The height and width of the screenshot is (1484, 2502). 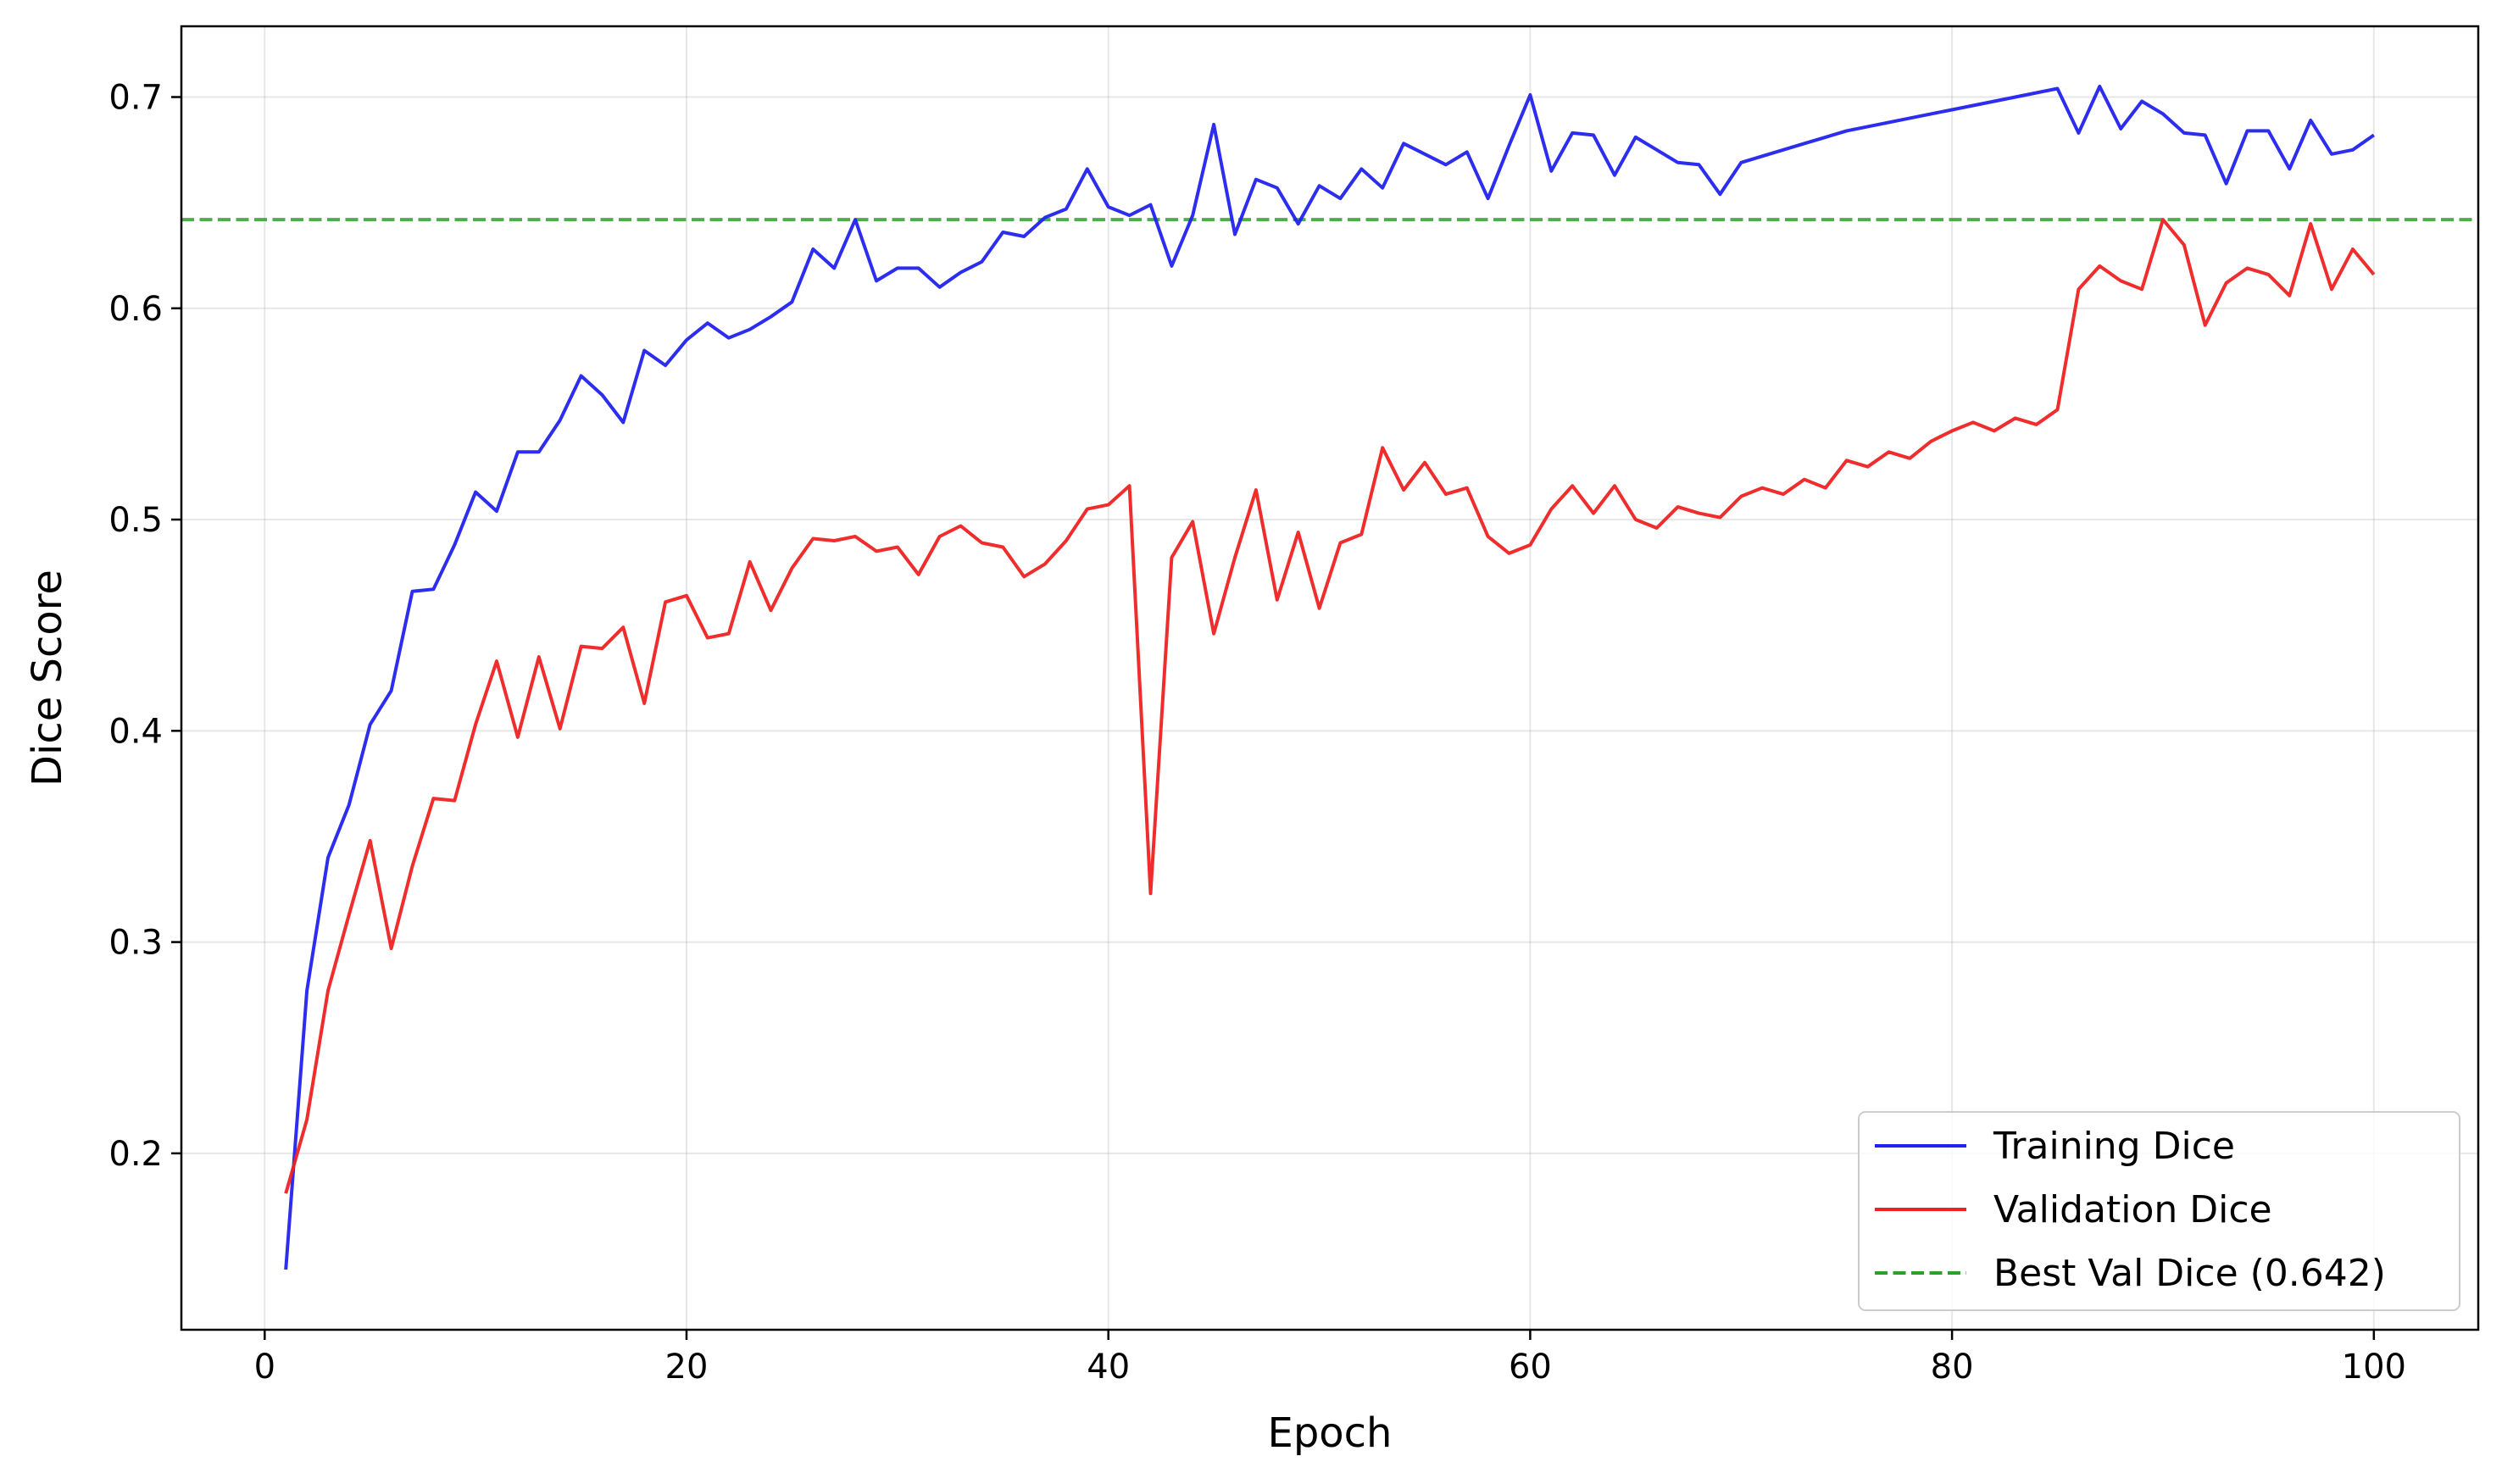 What do you see at coordinates (135, 1155) in the screenshot?
I see `y-tick-label: 0.2` at bounding box center [135, 1155].